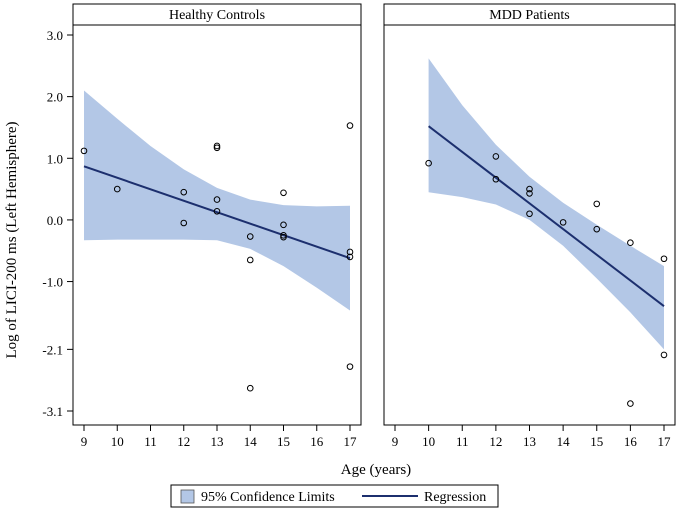  I want to click on legend: 95% Confidence Limits Regression, so click(334, 496).